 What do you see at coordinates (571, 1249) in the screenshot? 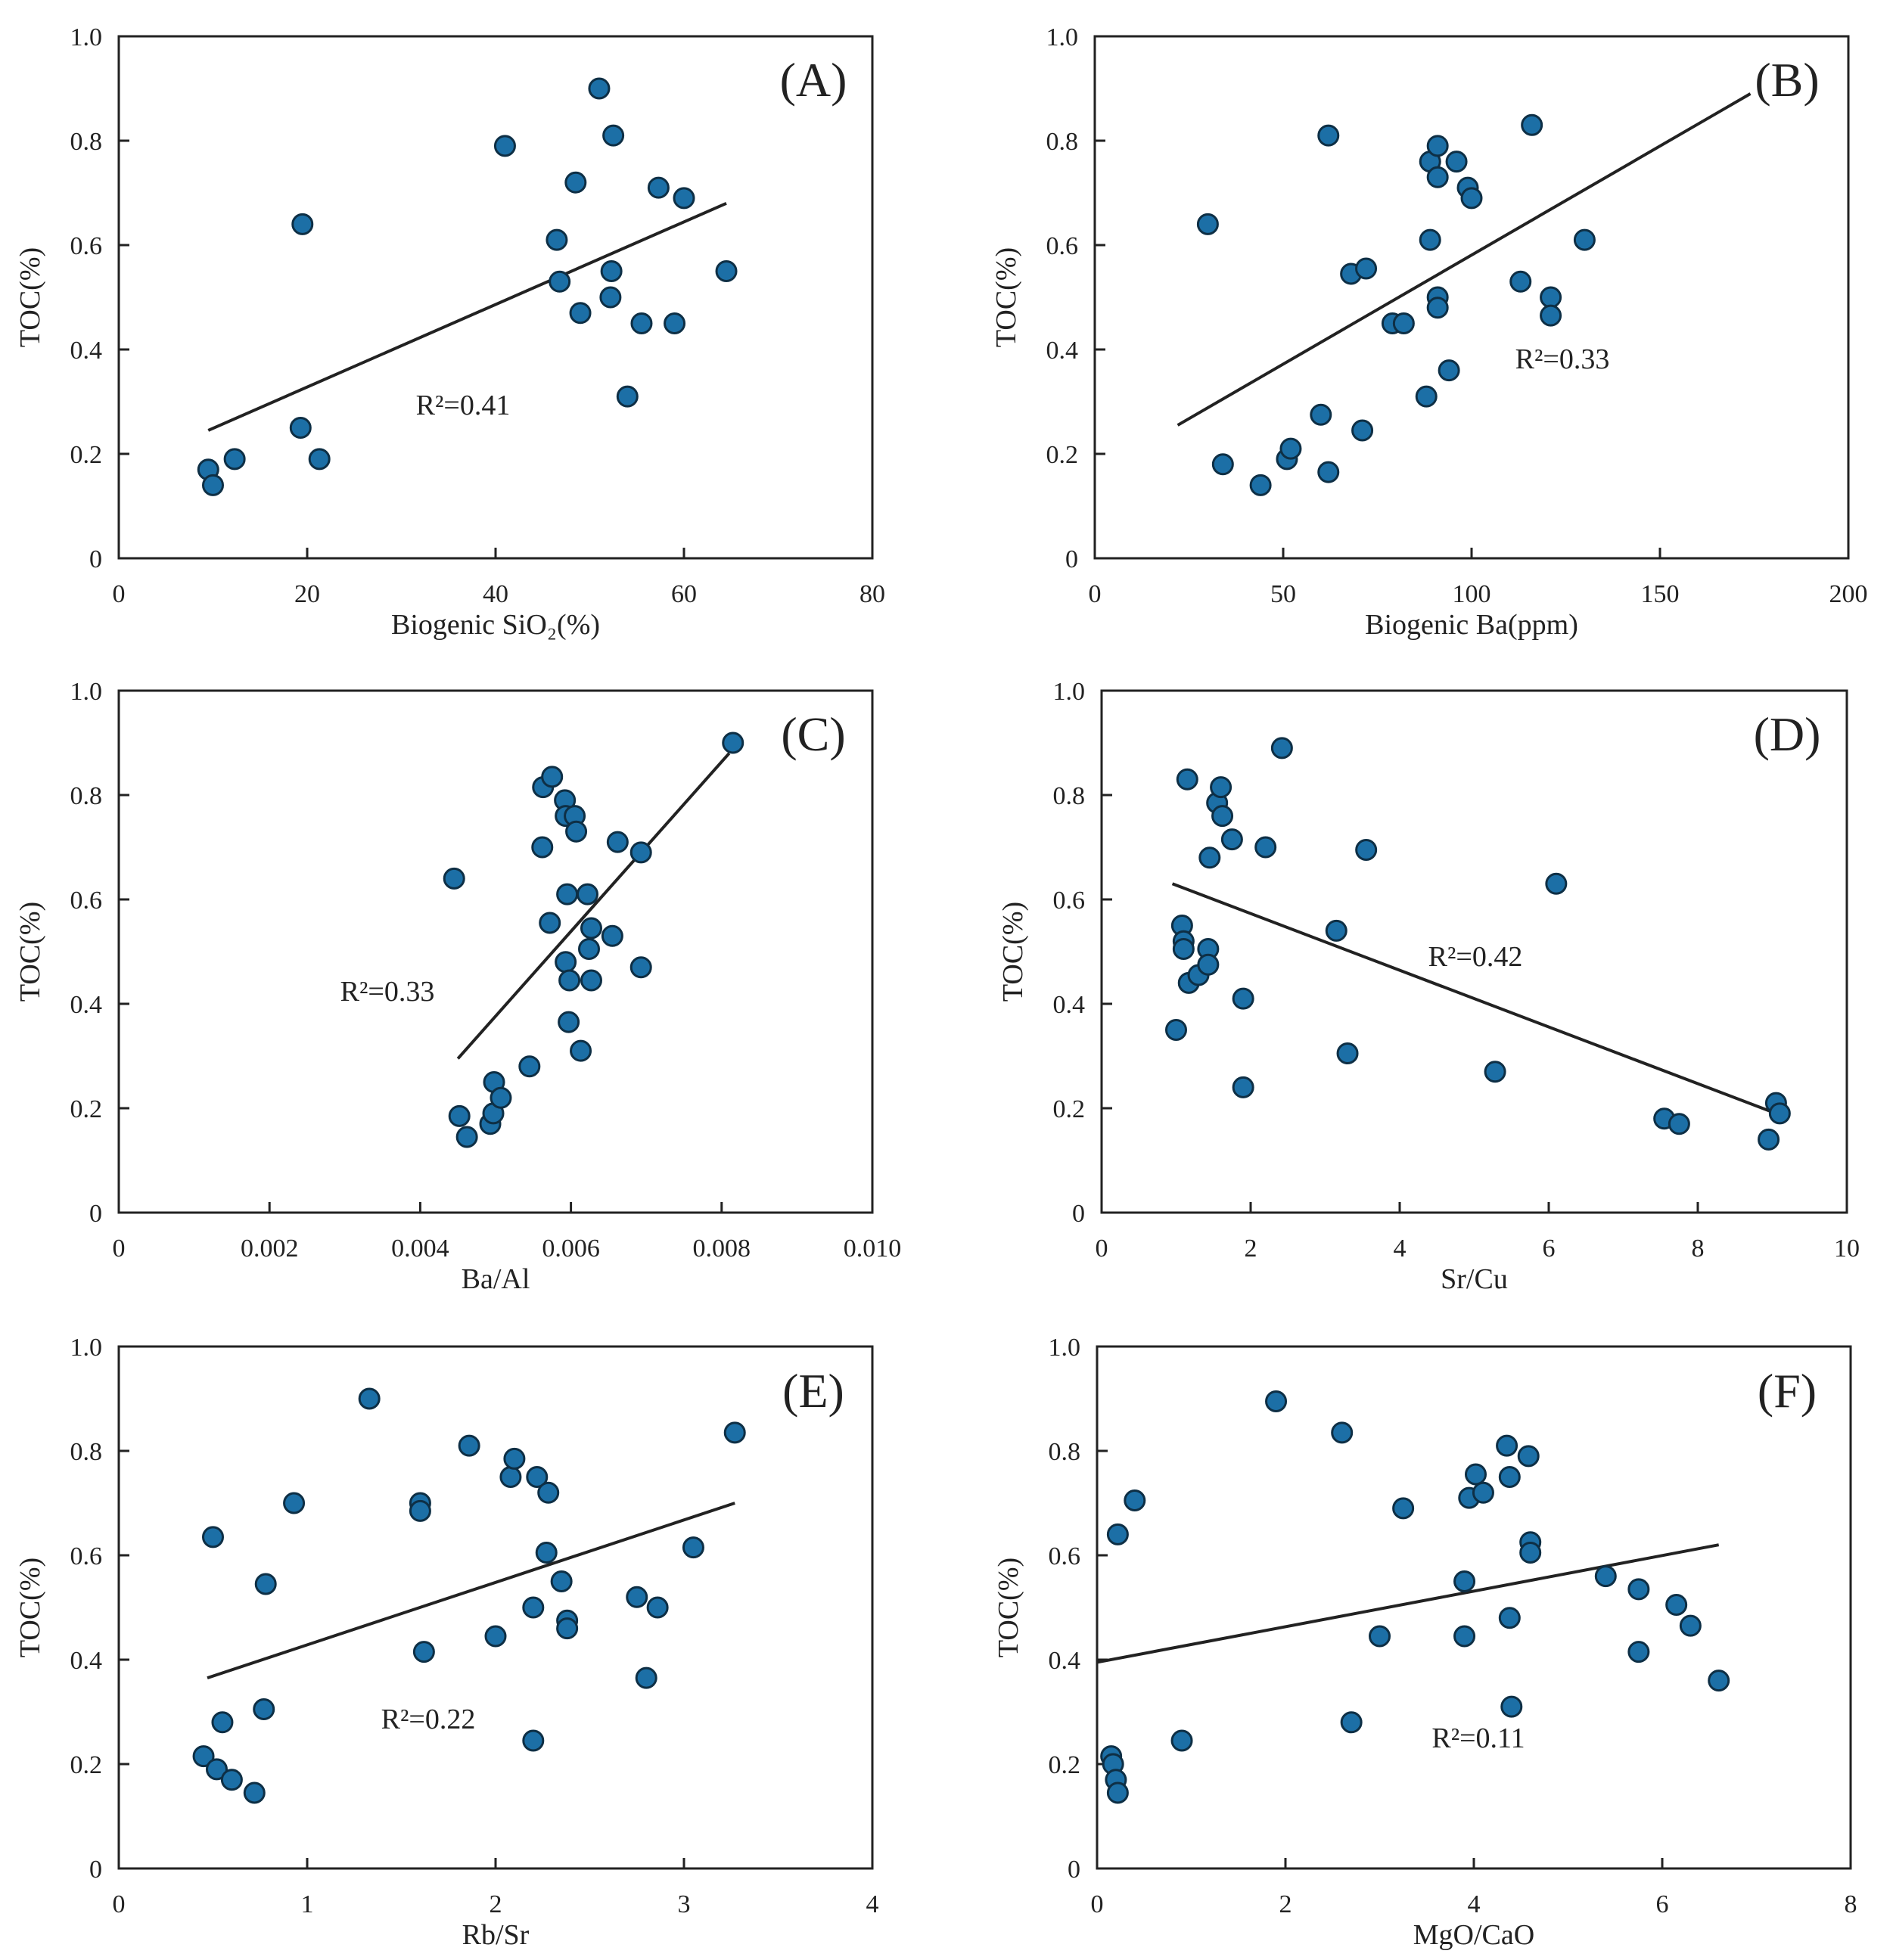
I see `x-tick-label: 0.006` at bounding box center [571, 1249].